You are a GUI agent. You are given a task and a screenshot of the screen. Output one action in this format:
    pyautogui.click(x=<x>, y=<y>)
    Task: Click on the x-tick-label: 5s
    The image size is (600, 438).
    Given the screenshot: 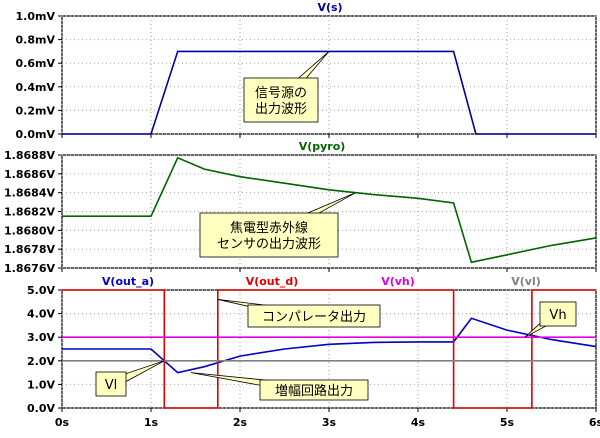 What is the action you would take?
    pyautogui.click(x=507, y=422)
    